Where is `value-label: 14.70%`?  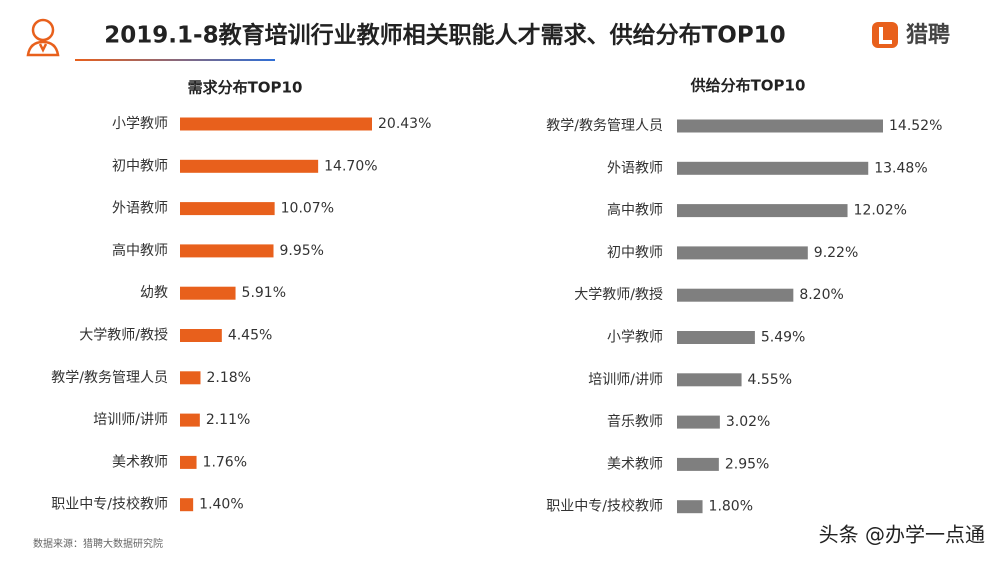
value-label: 14.70% is located at coordinates (350, 166).